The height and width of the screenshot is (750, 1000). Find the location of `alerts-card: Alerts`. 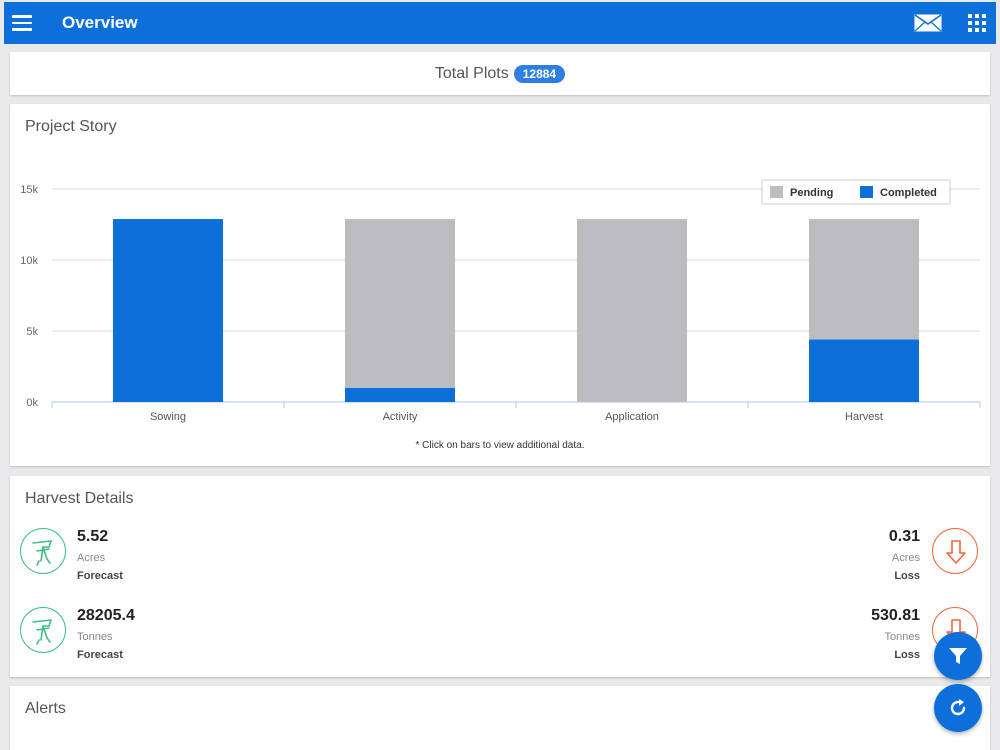

alerts-card: Alerts is located at coordinates (500, 718).